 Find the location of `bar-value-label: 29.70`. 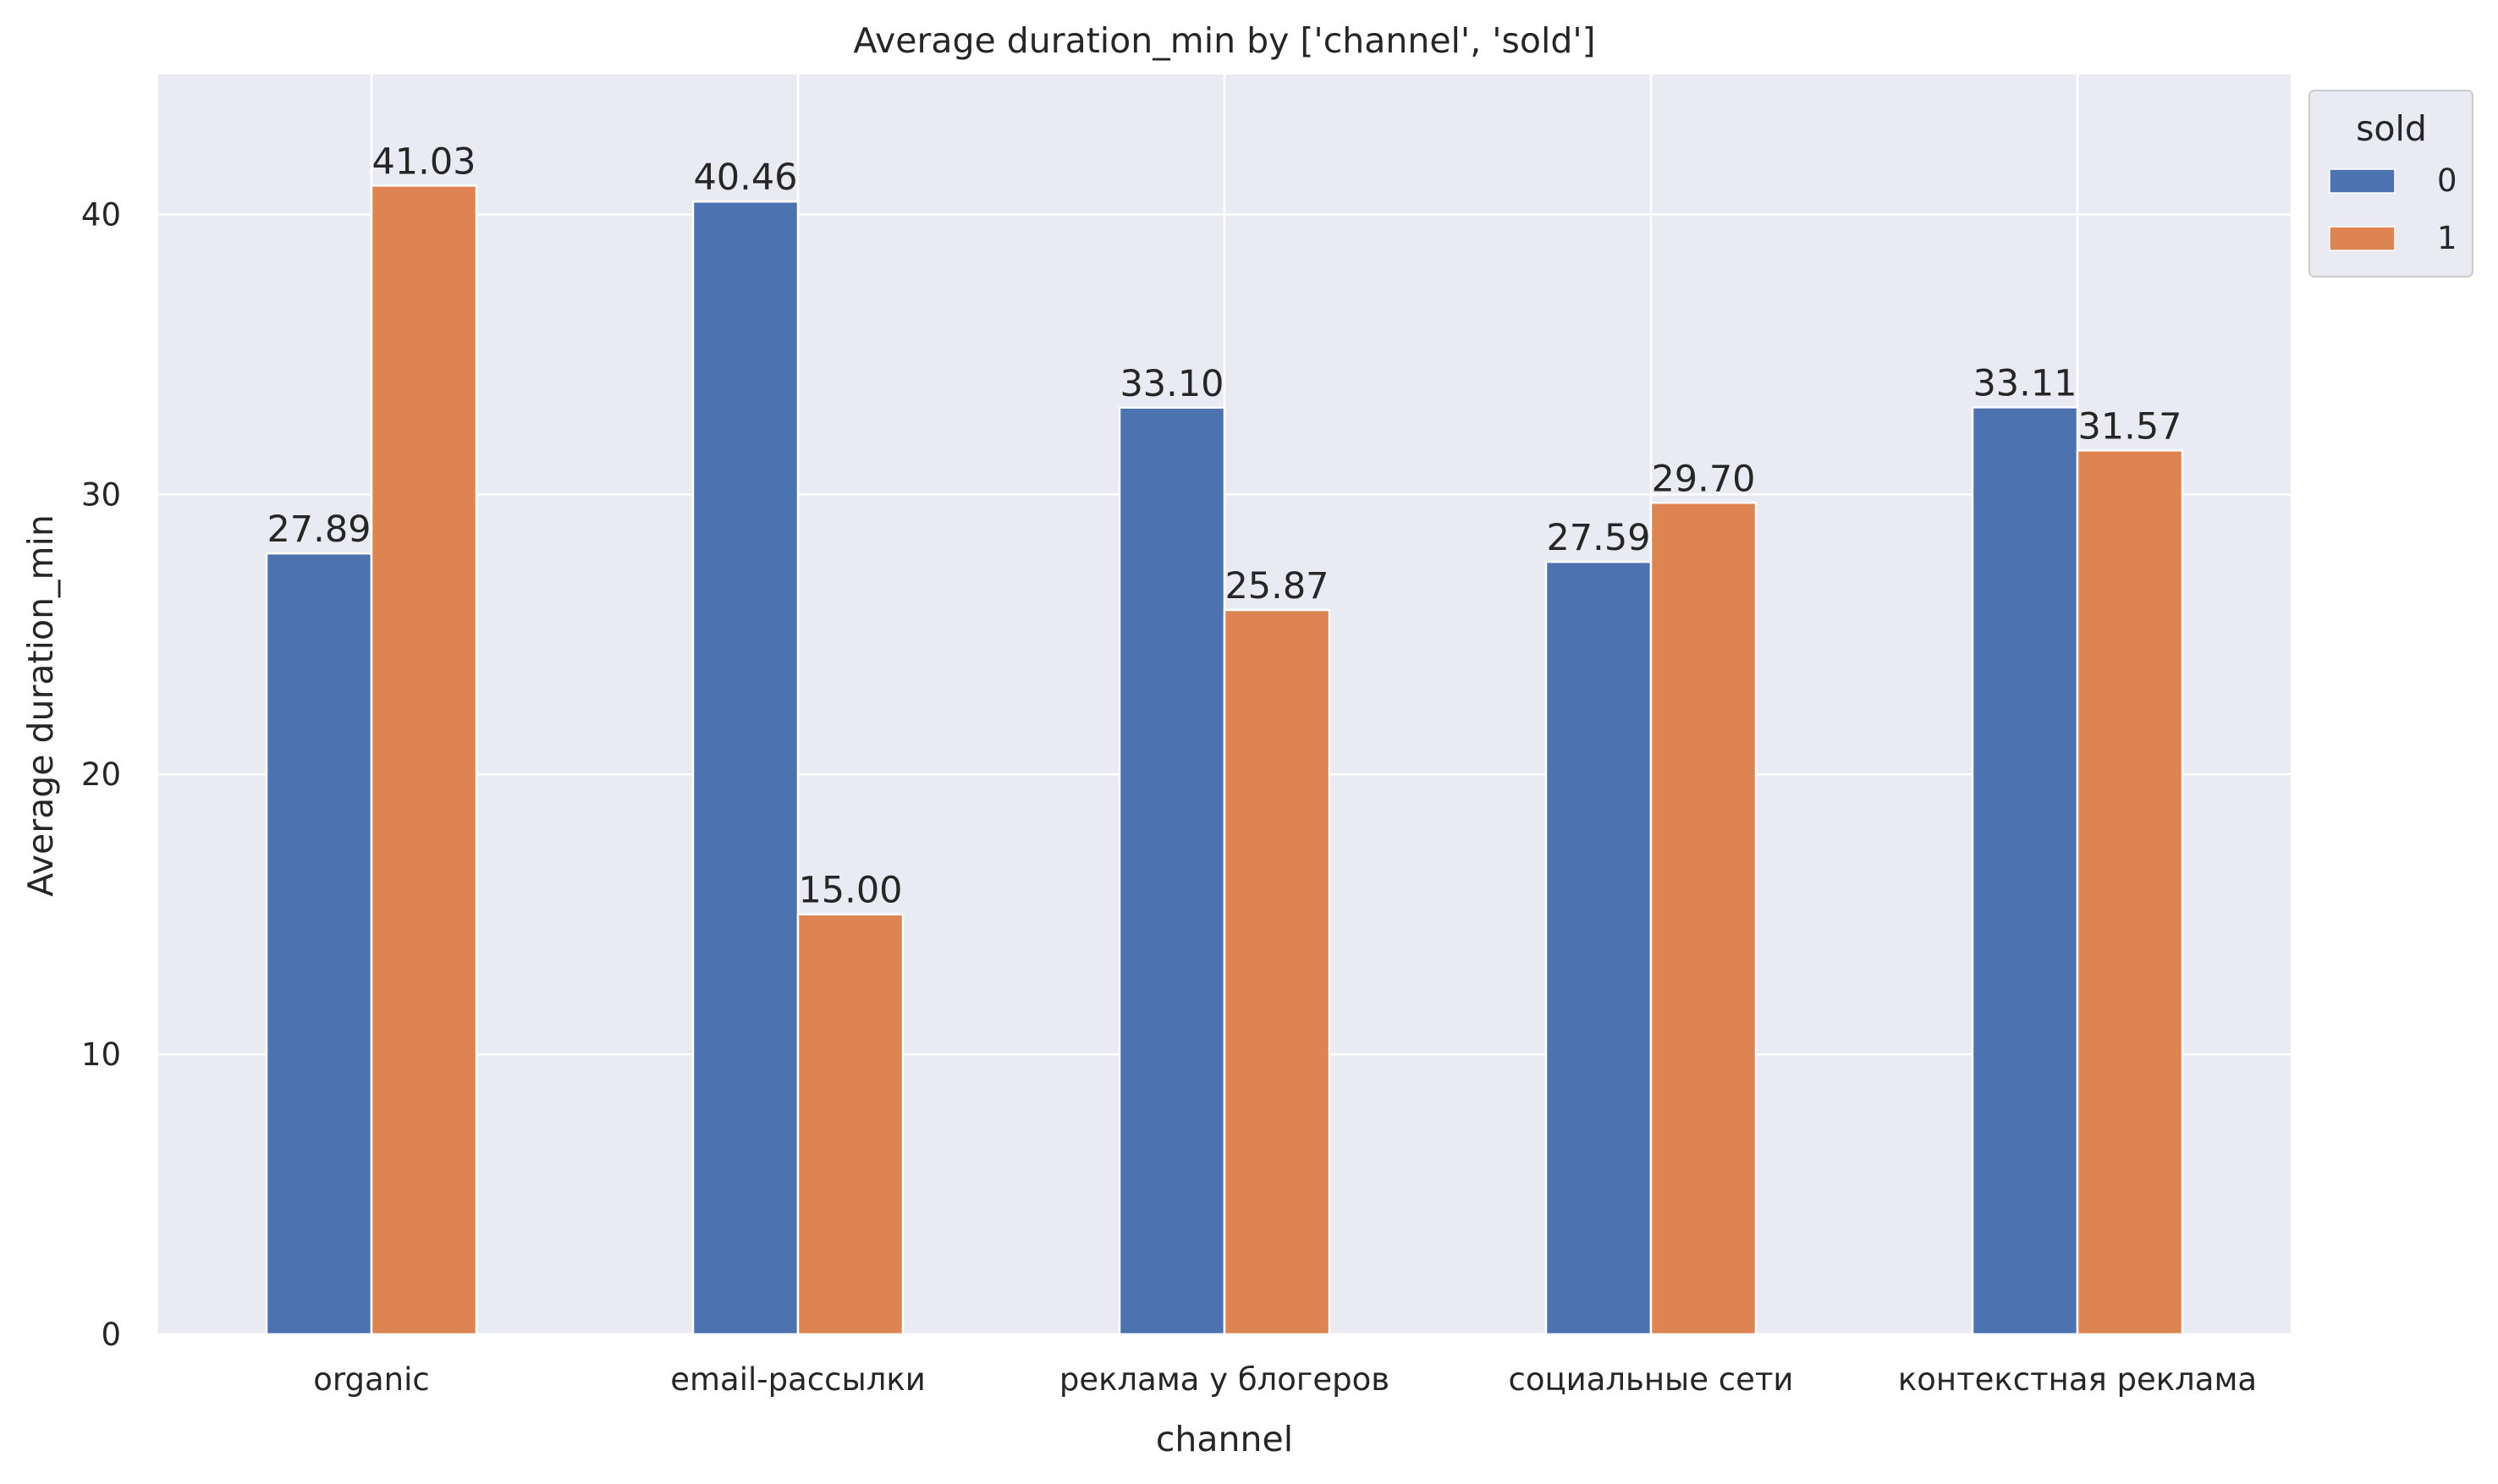

bar-value-label: 29.70 is located at coordinates (1703, 479).